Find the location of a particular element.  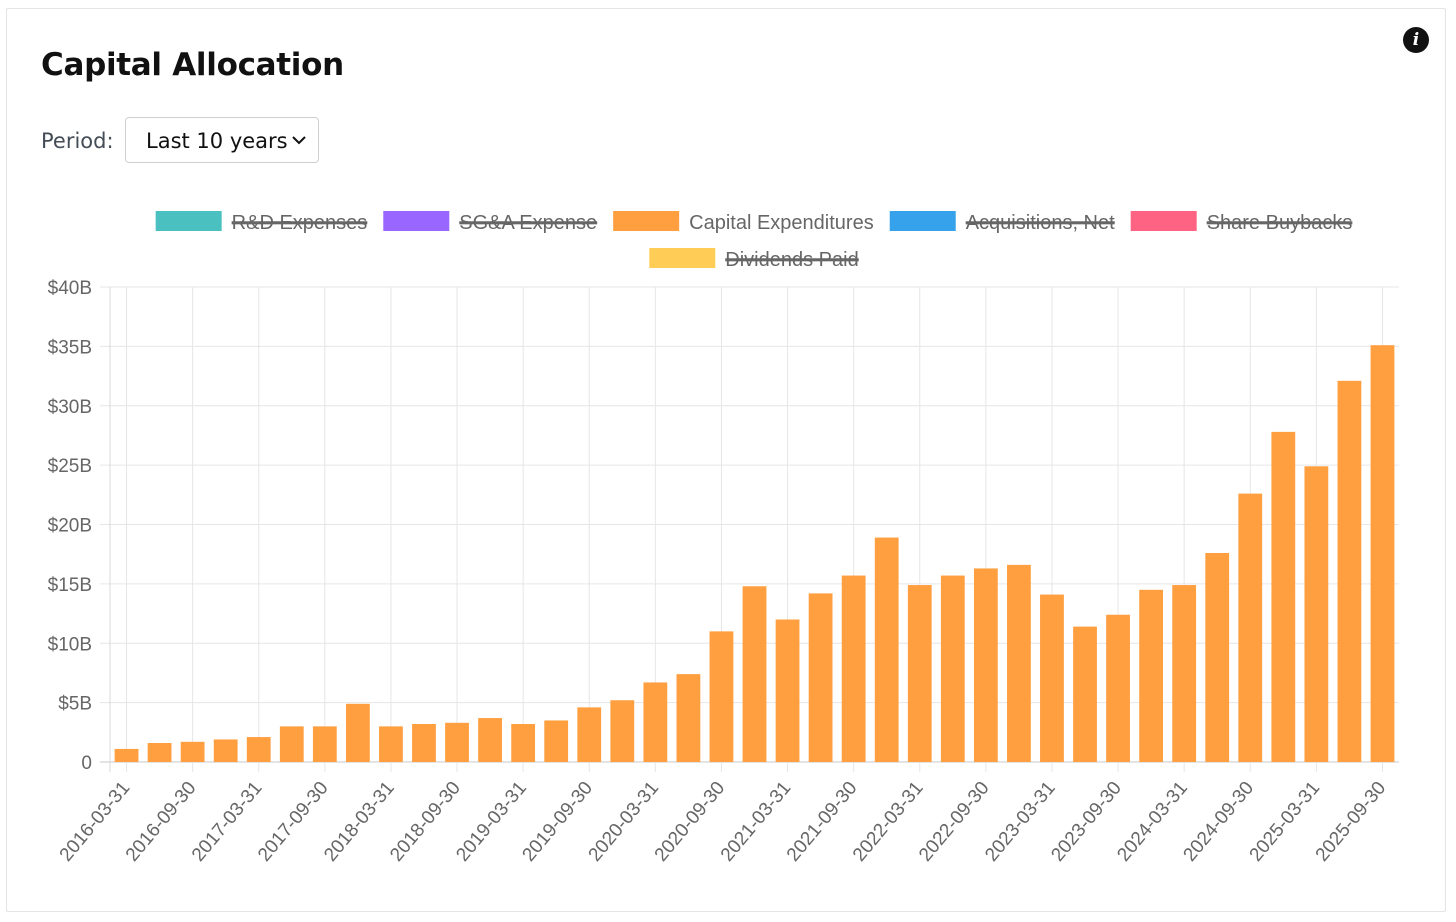

legend-item: Dividends Paid is located at coordinates (754, 259).